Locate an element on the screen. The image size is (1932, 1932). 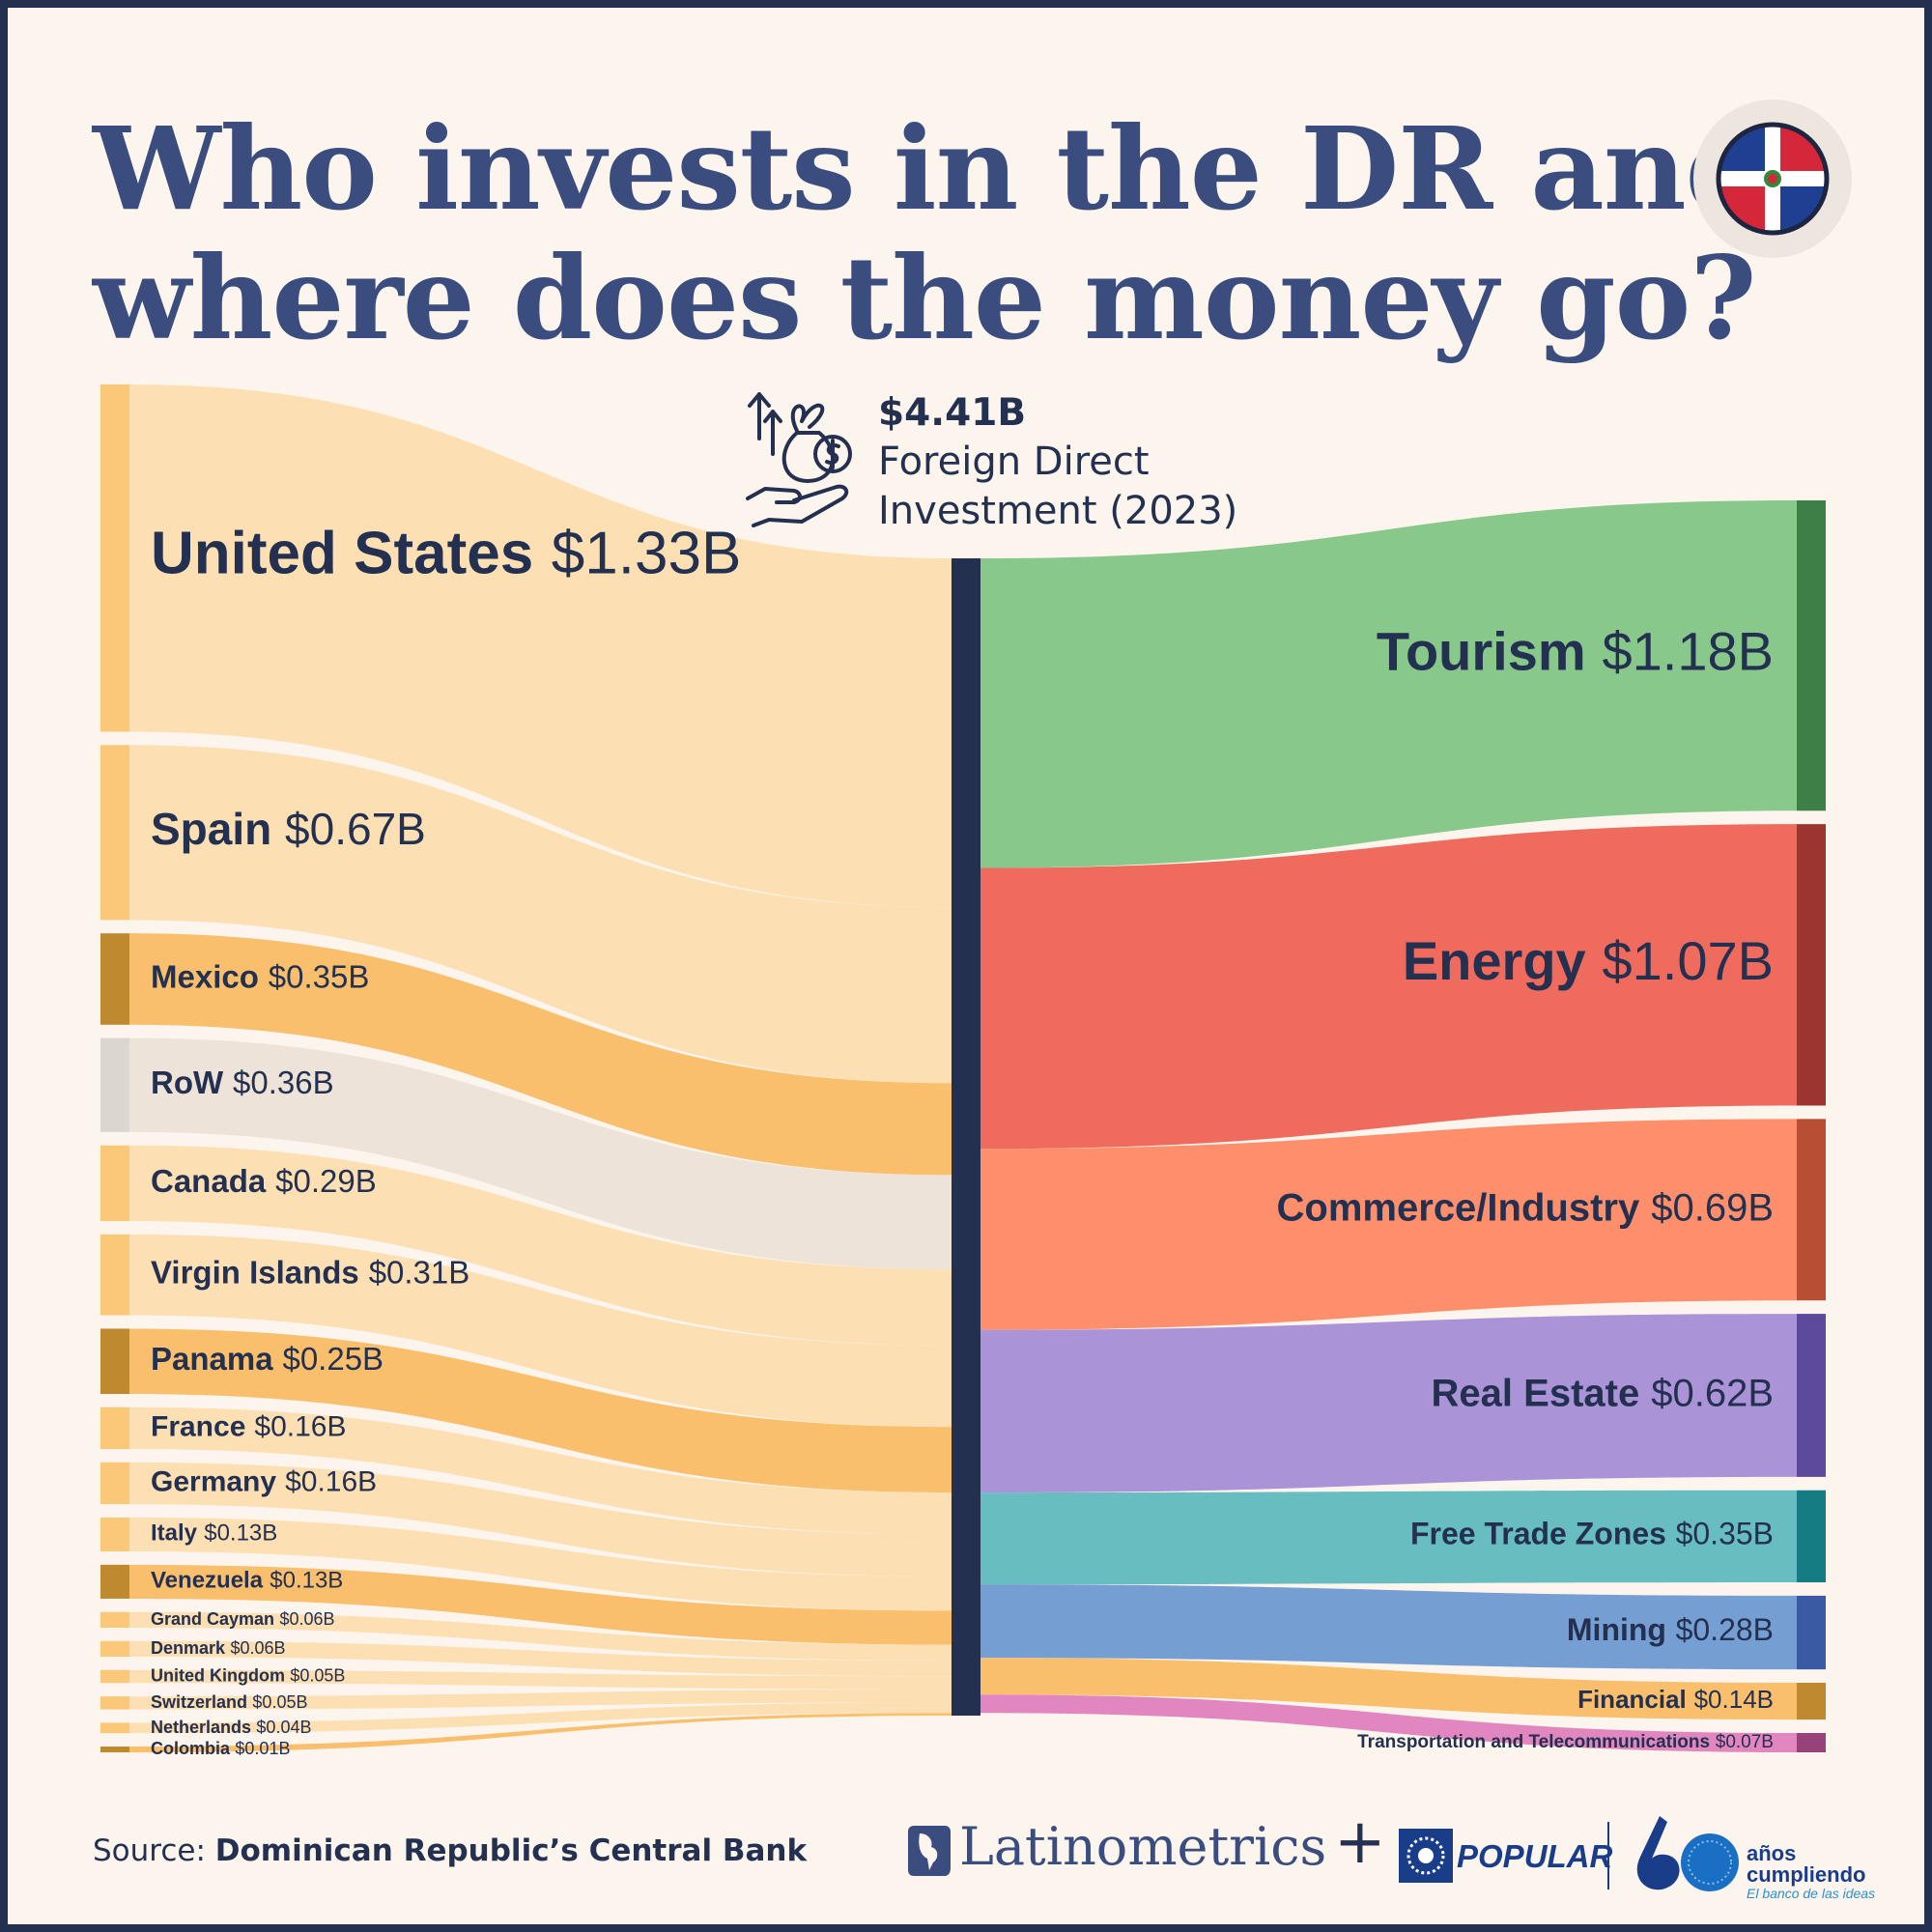
label-venezuela: Venezuela $0.13B is located at coordinates (247, 1581).